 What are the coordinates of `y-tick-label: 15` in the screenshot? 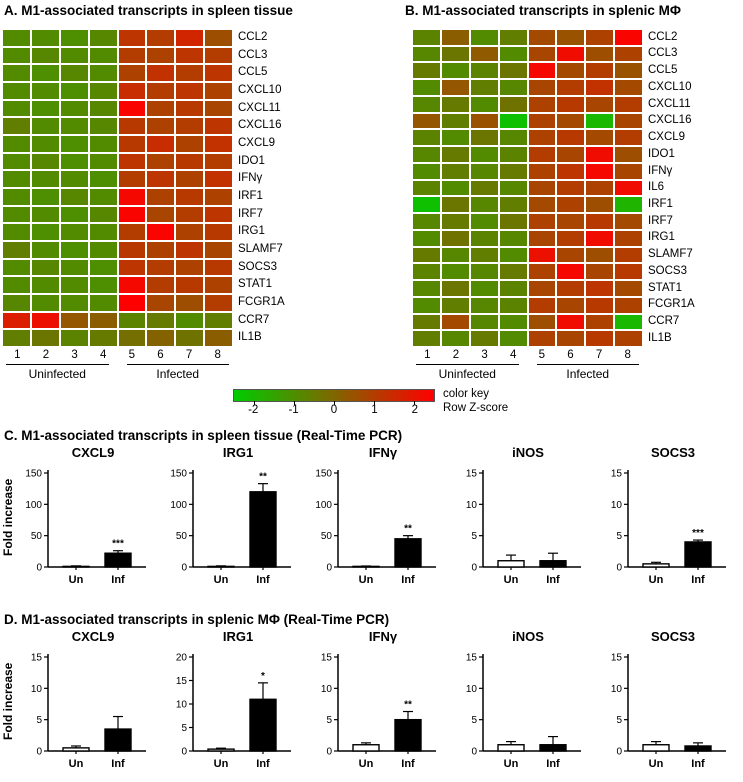 It's located at (472, 658).